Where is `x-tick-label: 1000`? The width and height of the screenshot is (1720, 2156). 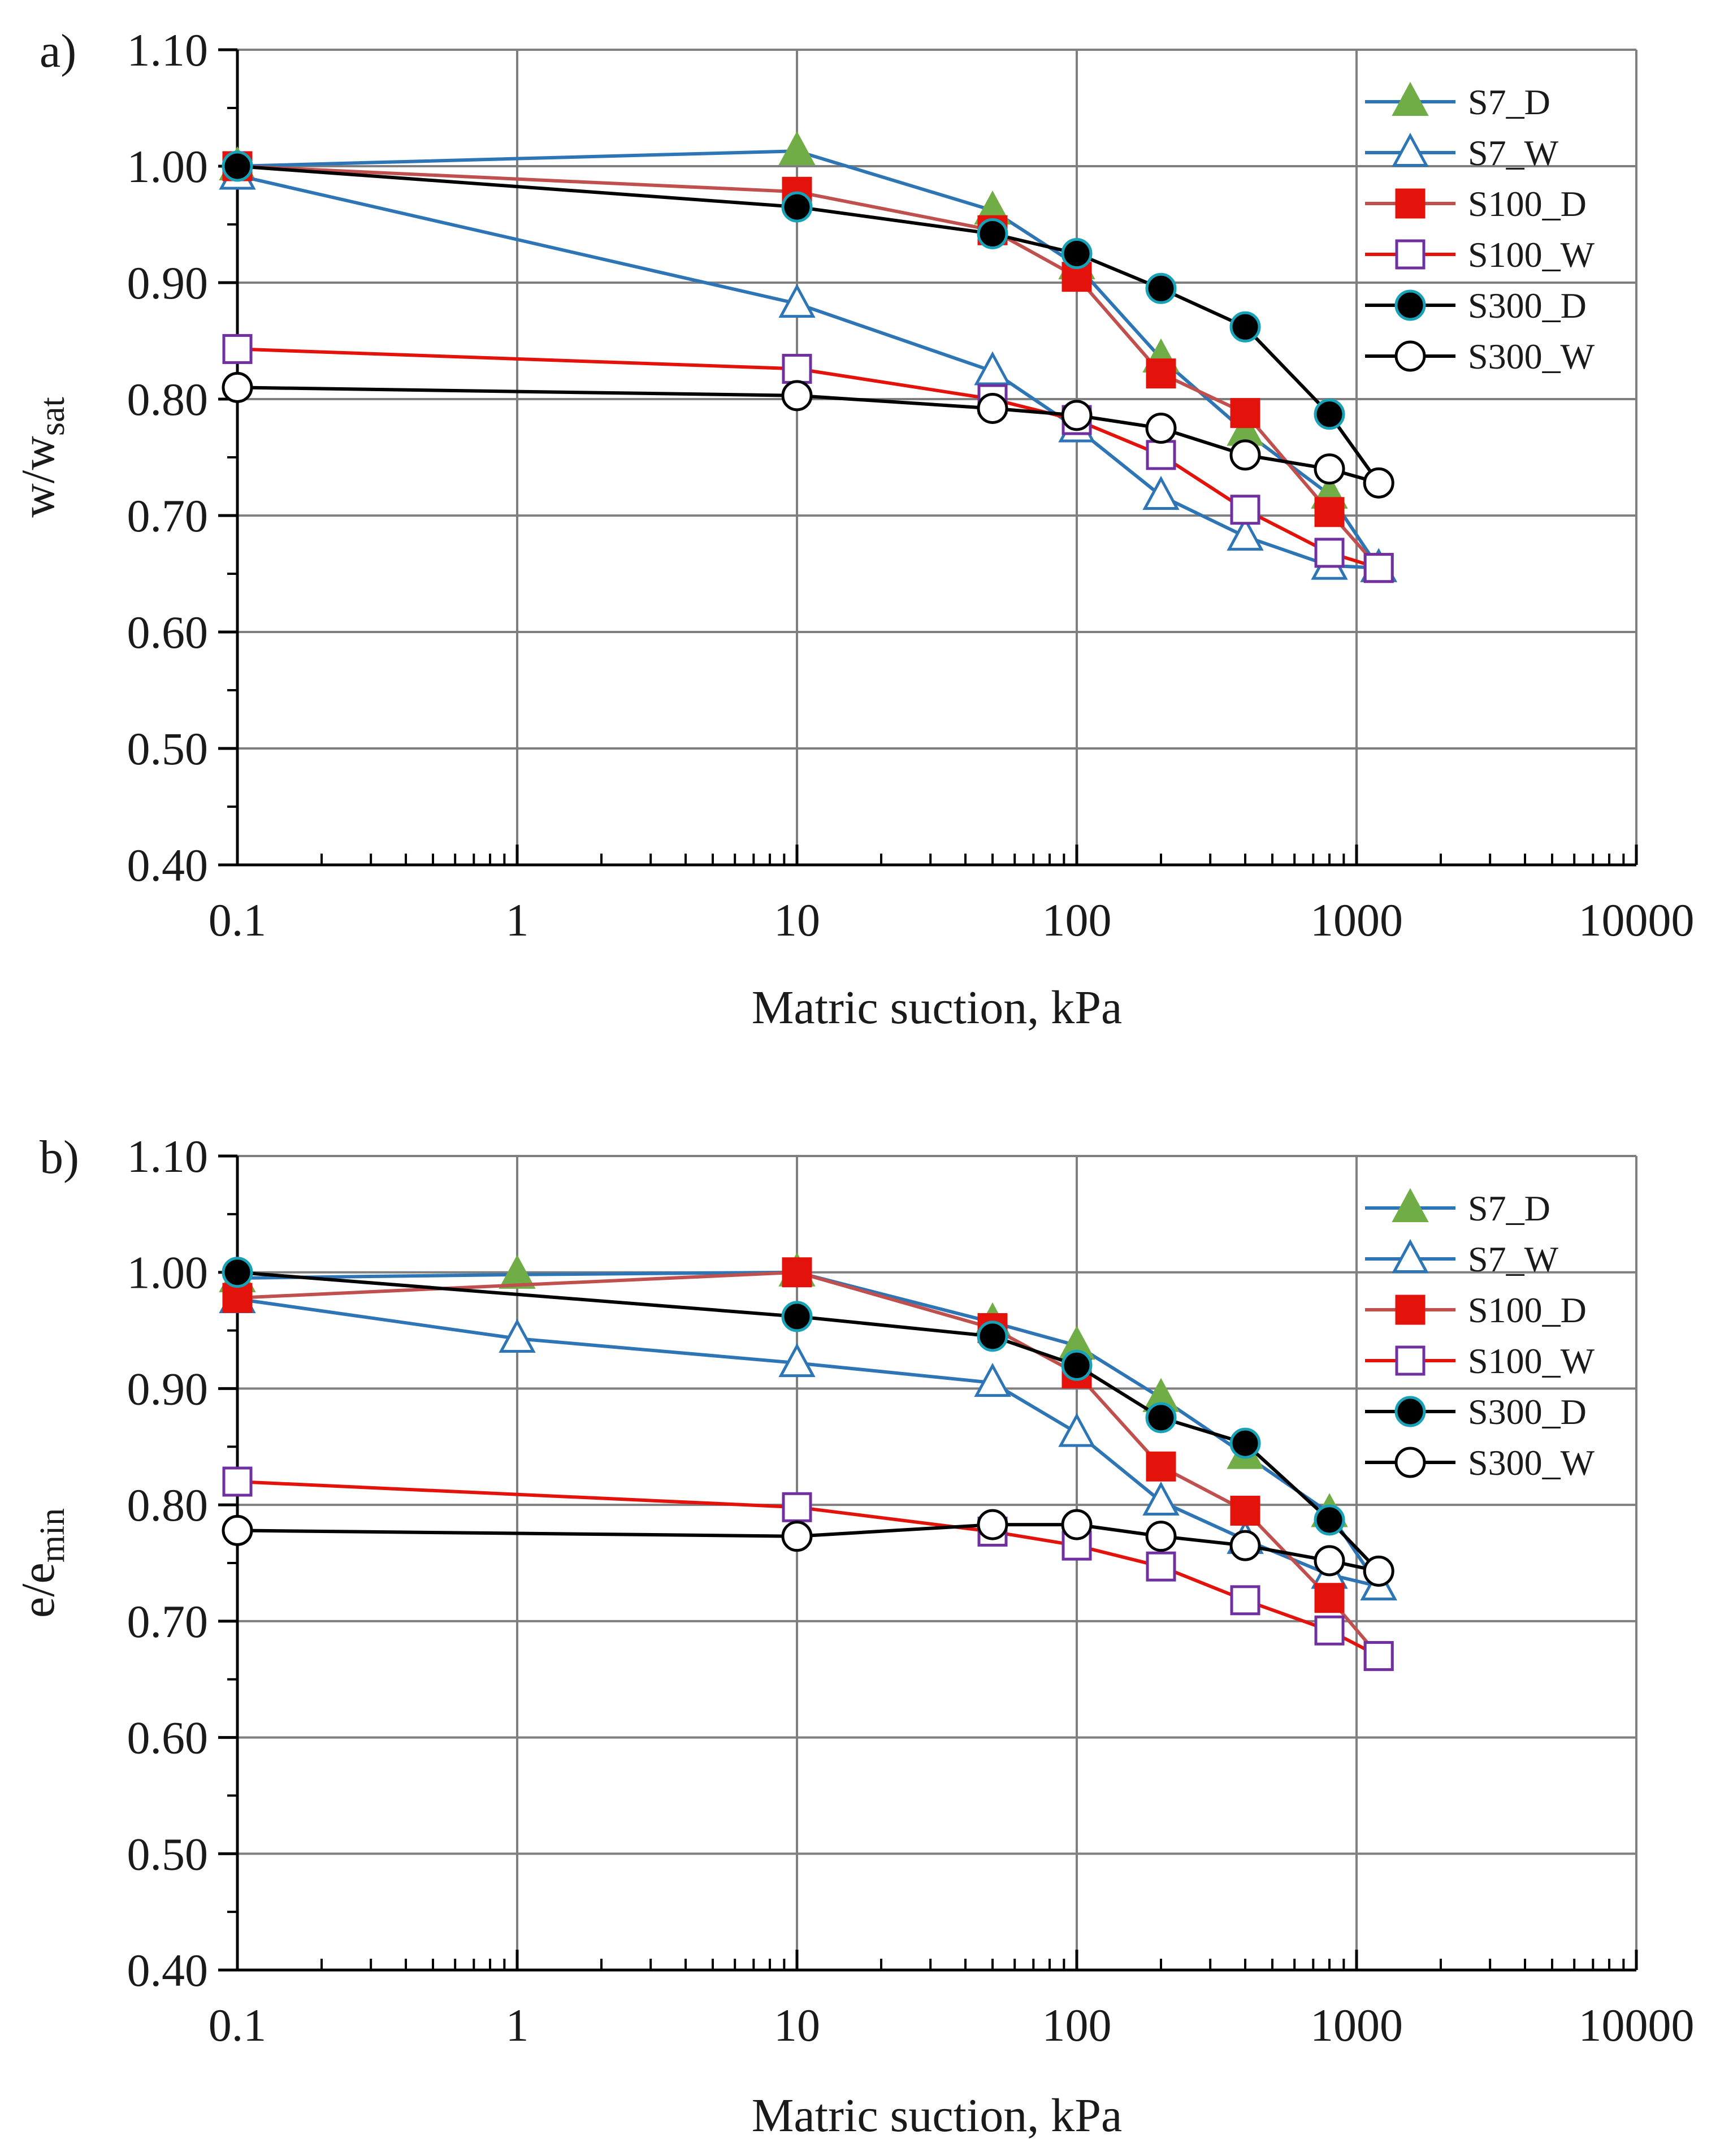
x-tick-label: 1000 is located at coordinates (1356, 920).